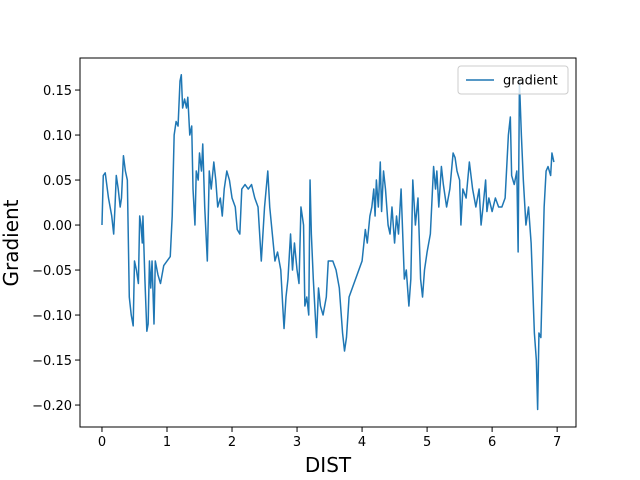 This screenshot has width=640, height=480. What do you see at coordinates (52, 406) in the screenshot?
I see `y-tick-label: −0.20` at bounding box center [52, 406].